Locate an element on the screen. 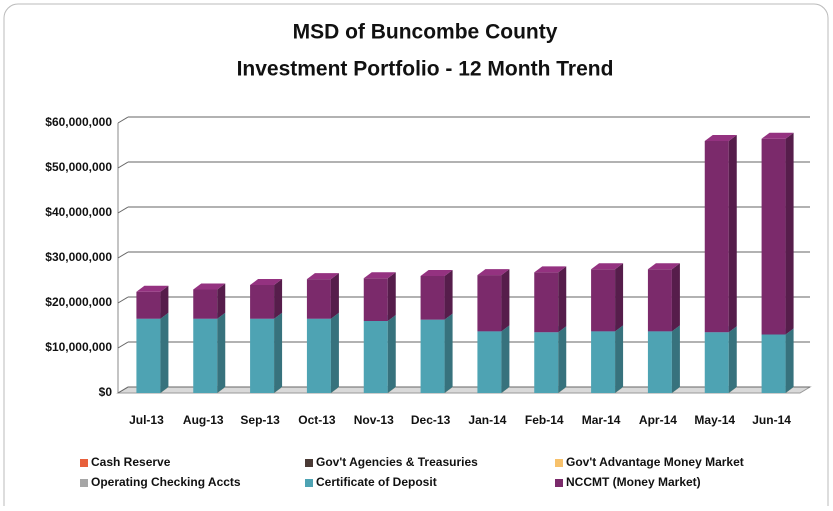 The width and height of the screenshot is (833, 511). x-tick-label: Mar-14 is located at coordinates (601, 420).